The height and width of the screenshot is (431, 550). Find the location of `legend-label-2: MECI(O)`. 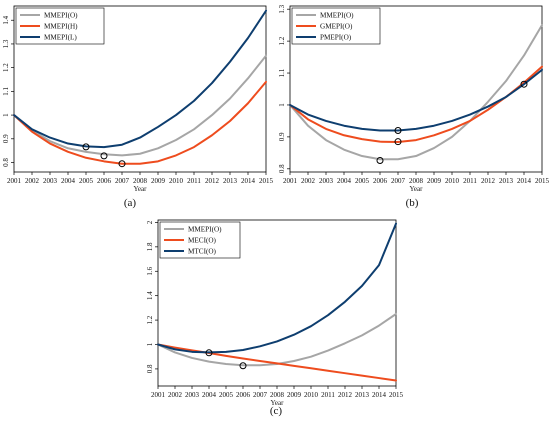

legend-label-2: MECI(O) is located at coordinates (202, 241).